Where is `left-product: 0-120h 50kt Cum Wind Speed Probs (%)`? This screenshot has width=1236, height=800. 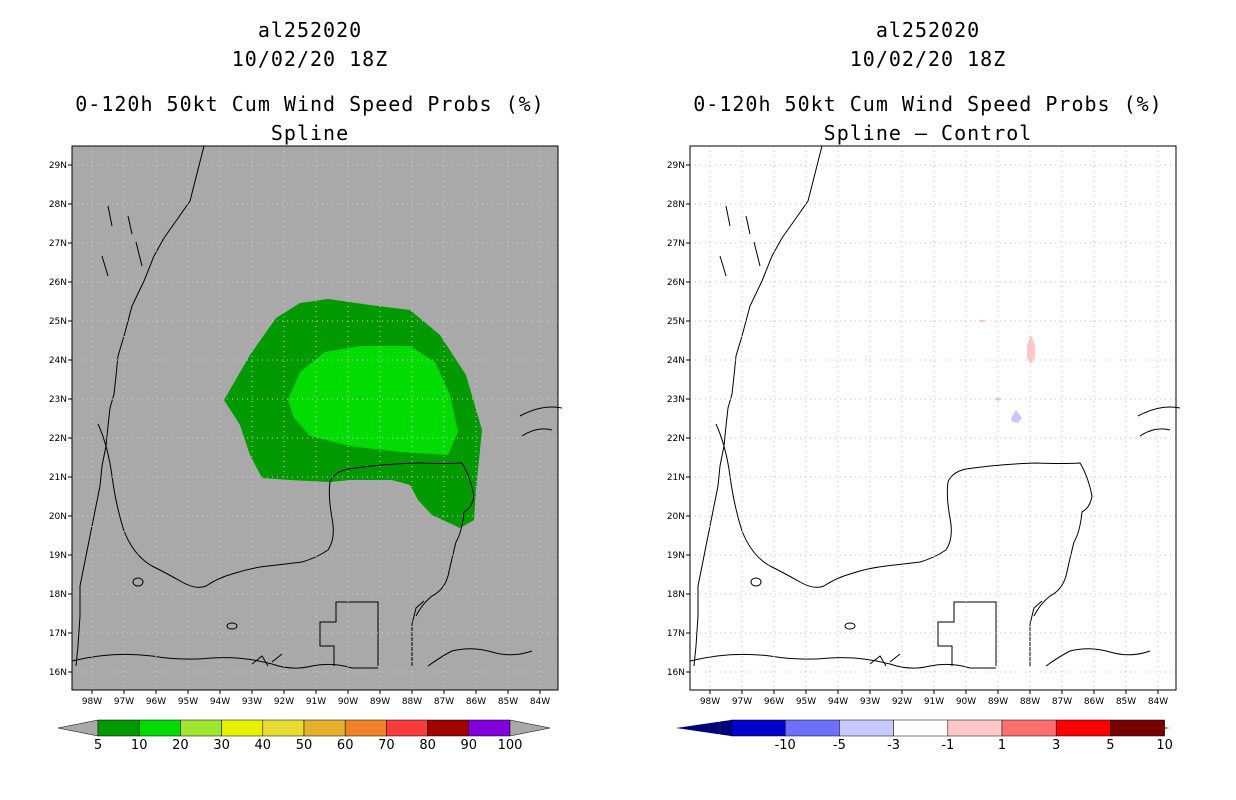 left-product: 0-120h 50kt Cum Wind Speed Probs (%) is located at coordinates (310, 104).